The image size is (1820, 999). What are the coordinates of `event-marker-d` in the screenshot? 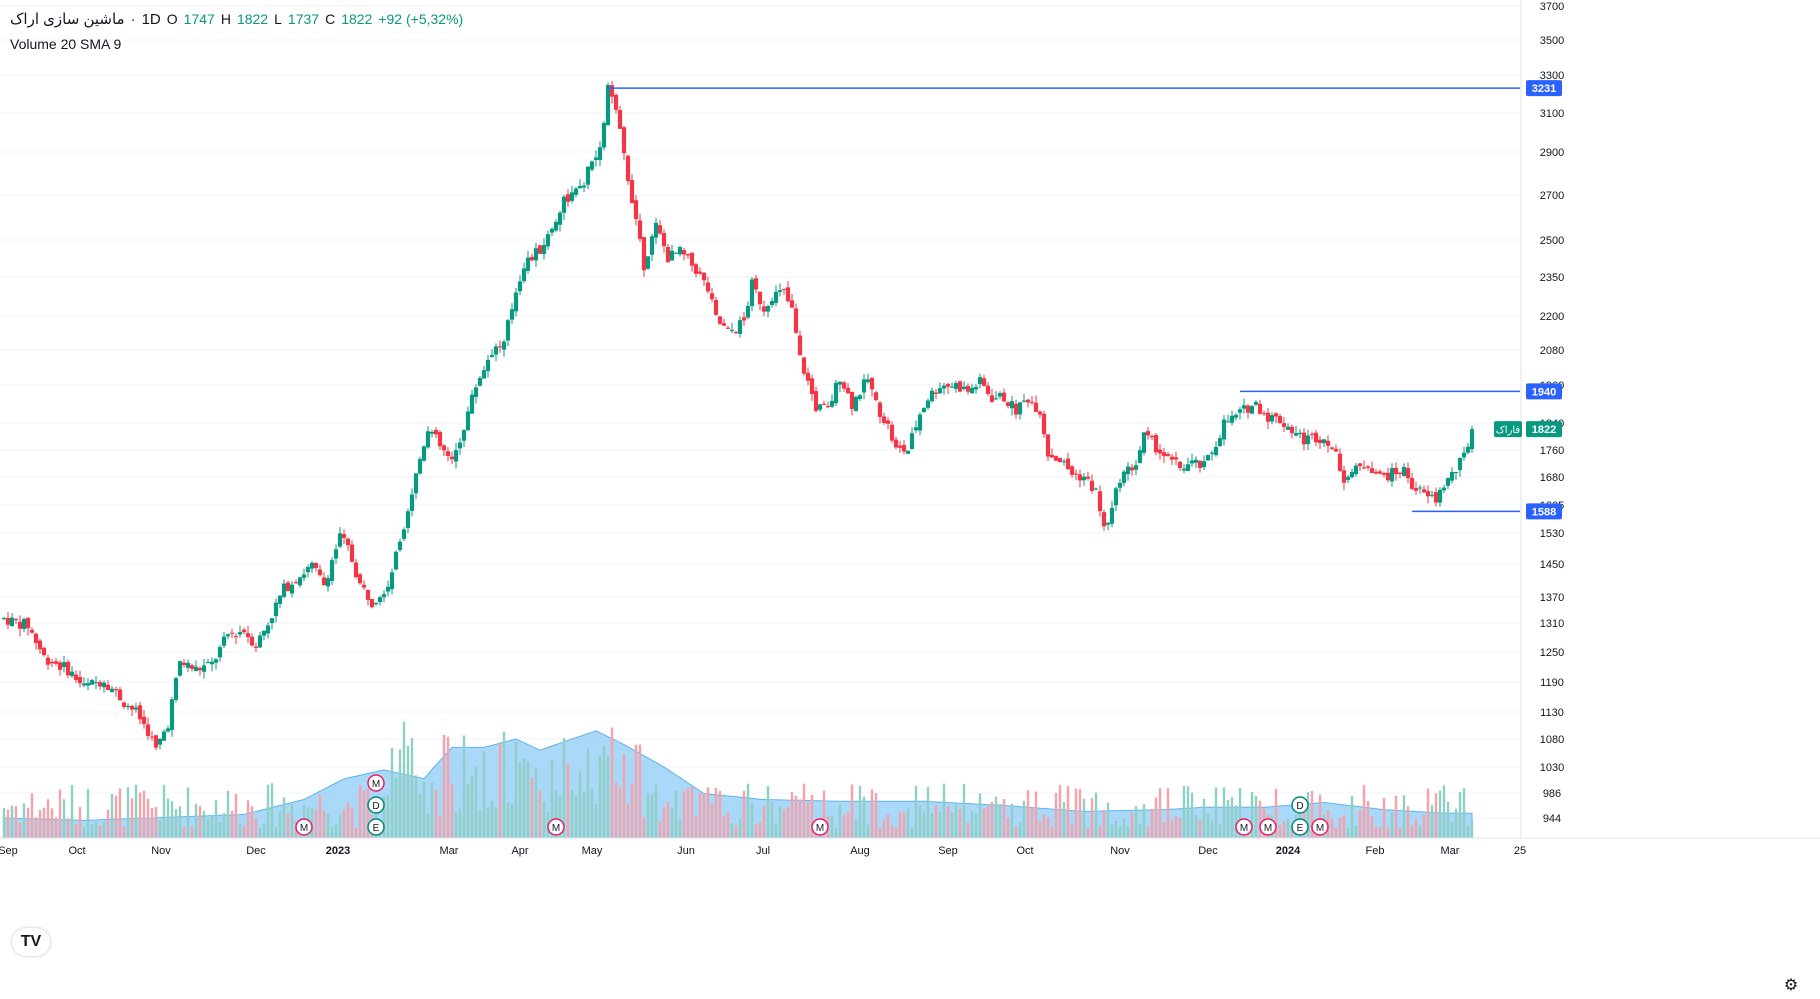 It's located at (1300, 805).